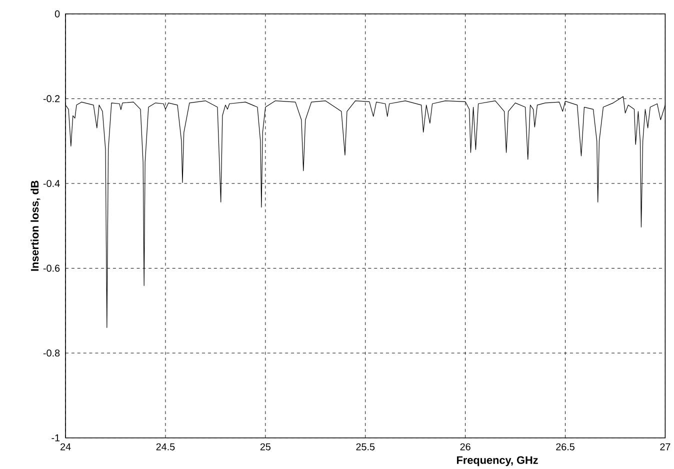 This screenshot has width=674, height=469. Describe the element at coordinates (365, 446) in the screenshot. I see `x-tick-label: 25.5` at that location.